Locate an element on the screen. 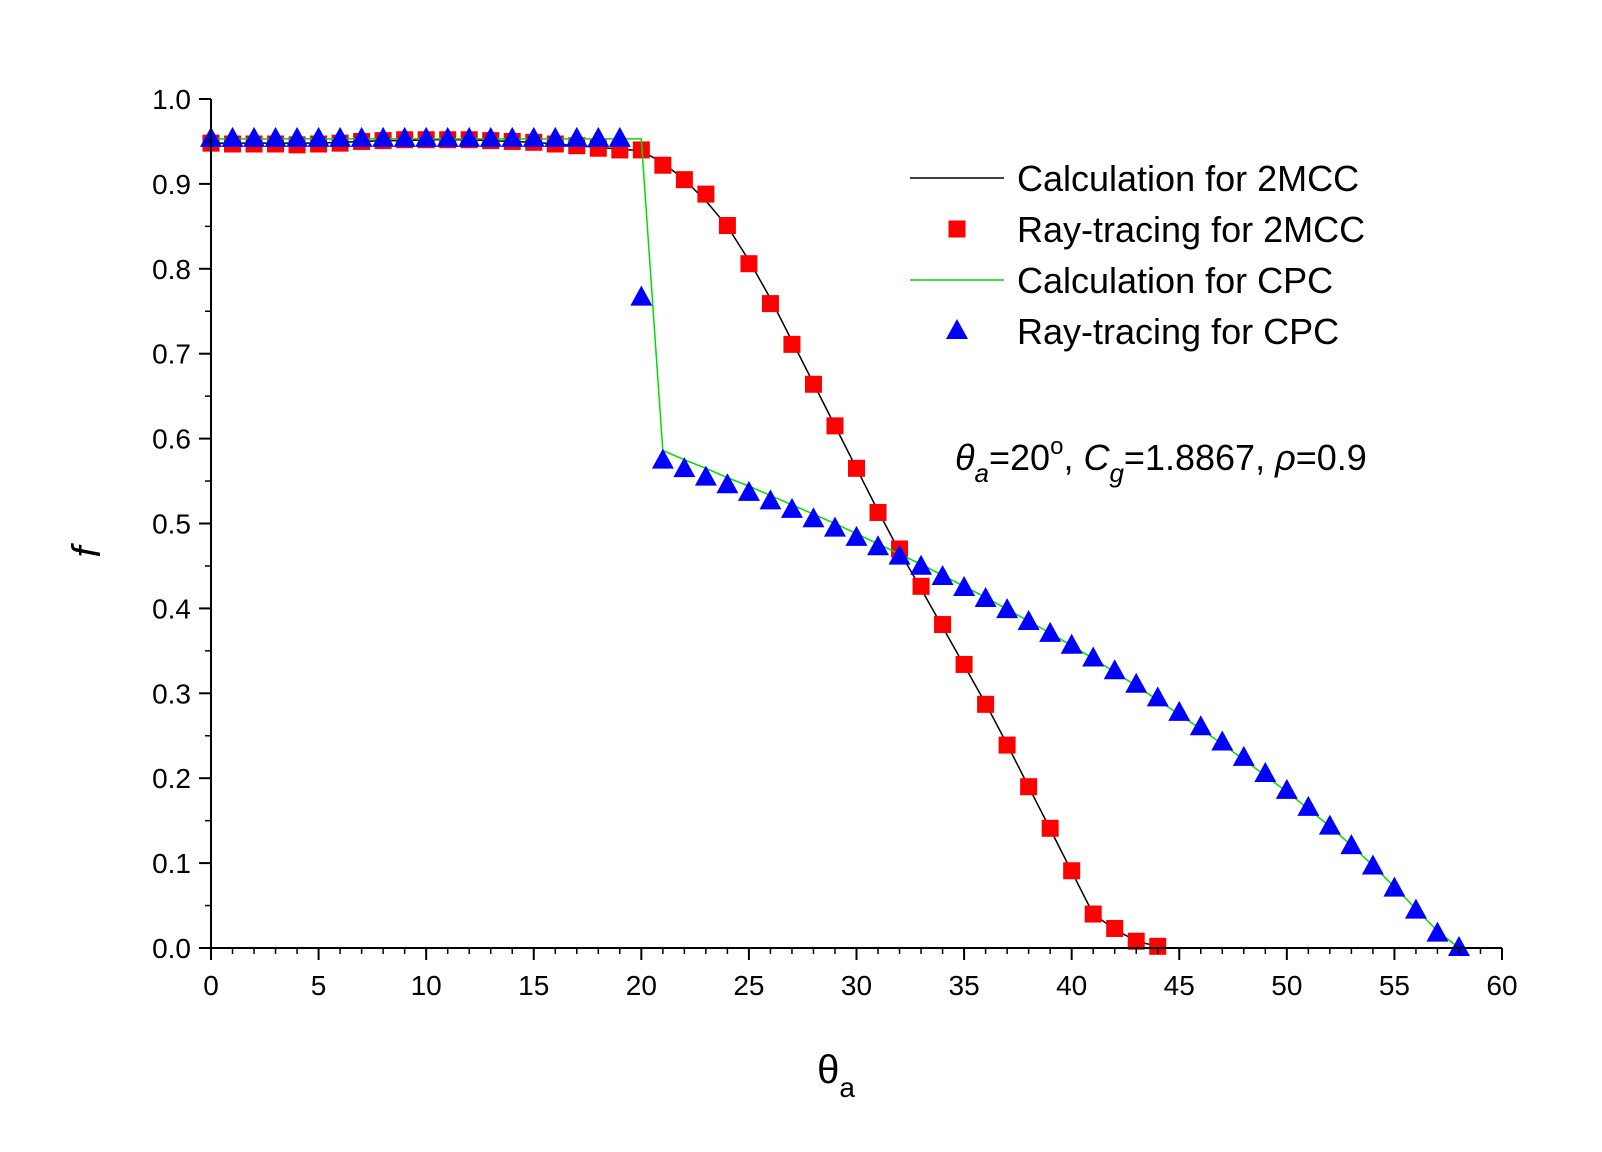 The height and width of the screenshot is (1152, 1602). x-tick-label: 15 is located at coordinates (533, 985).